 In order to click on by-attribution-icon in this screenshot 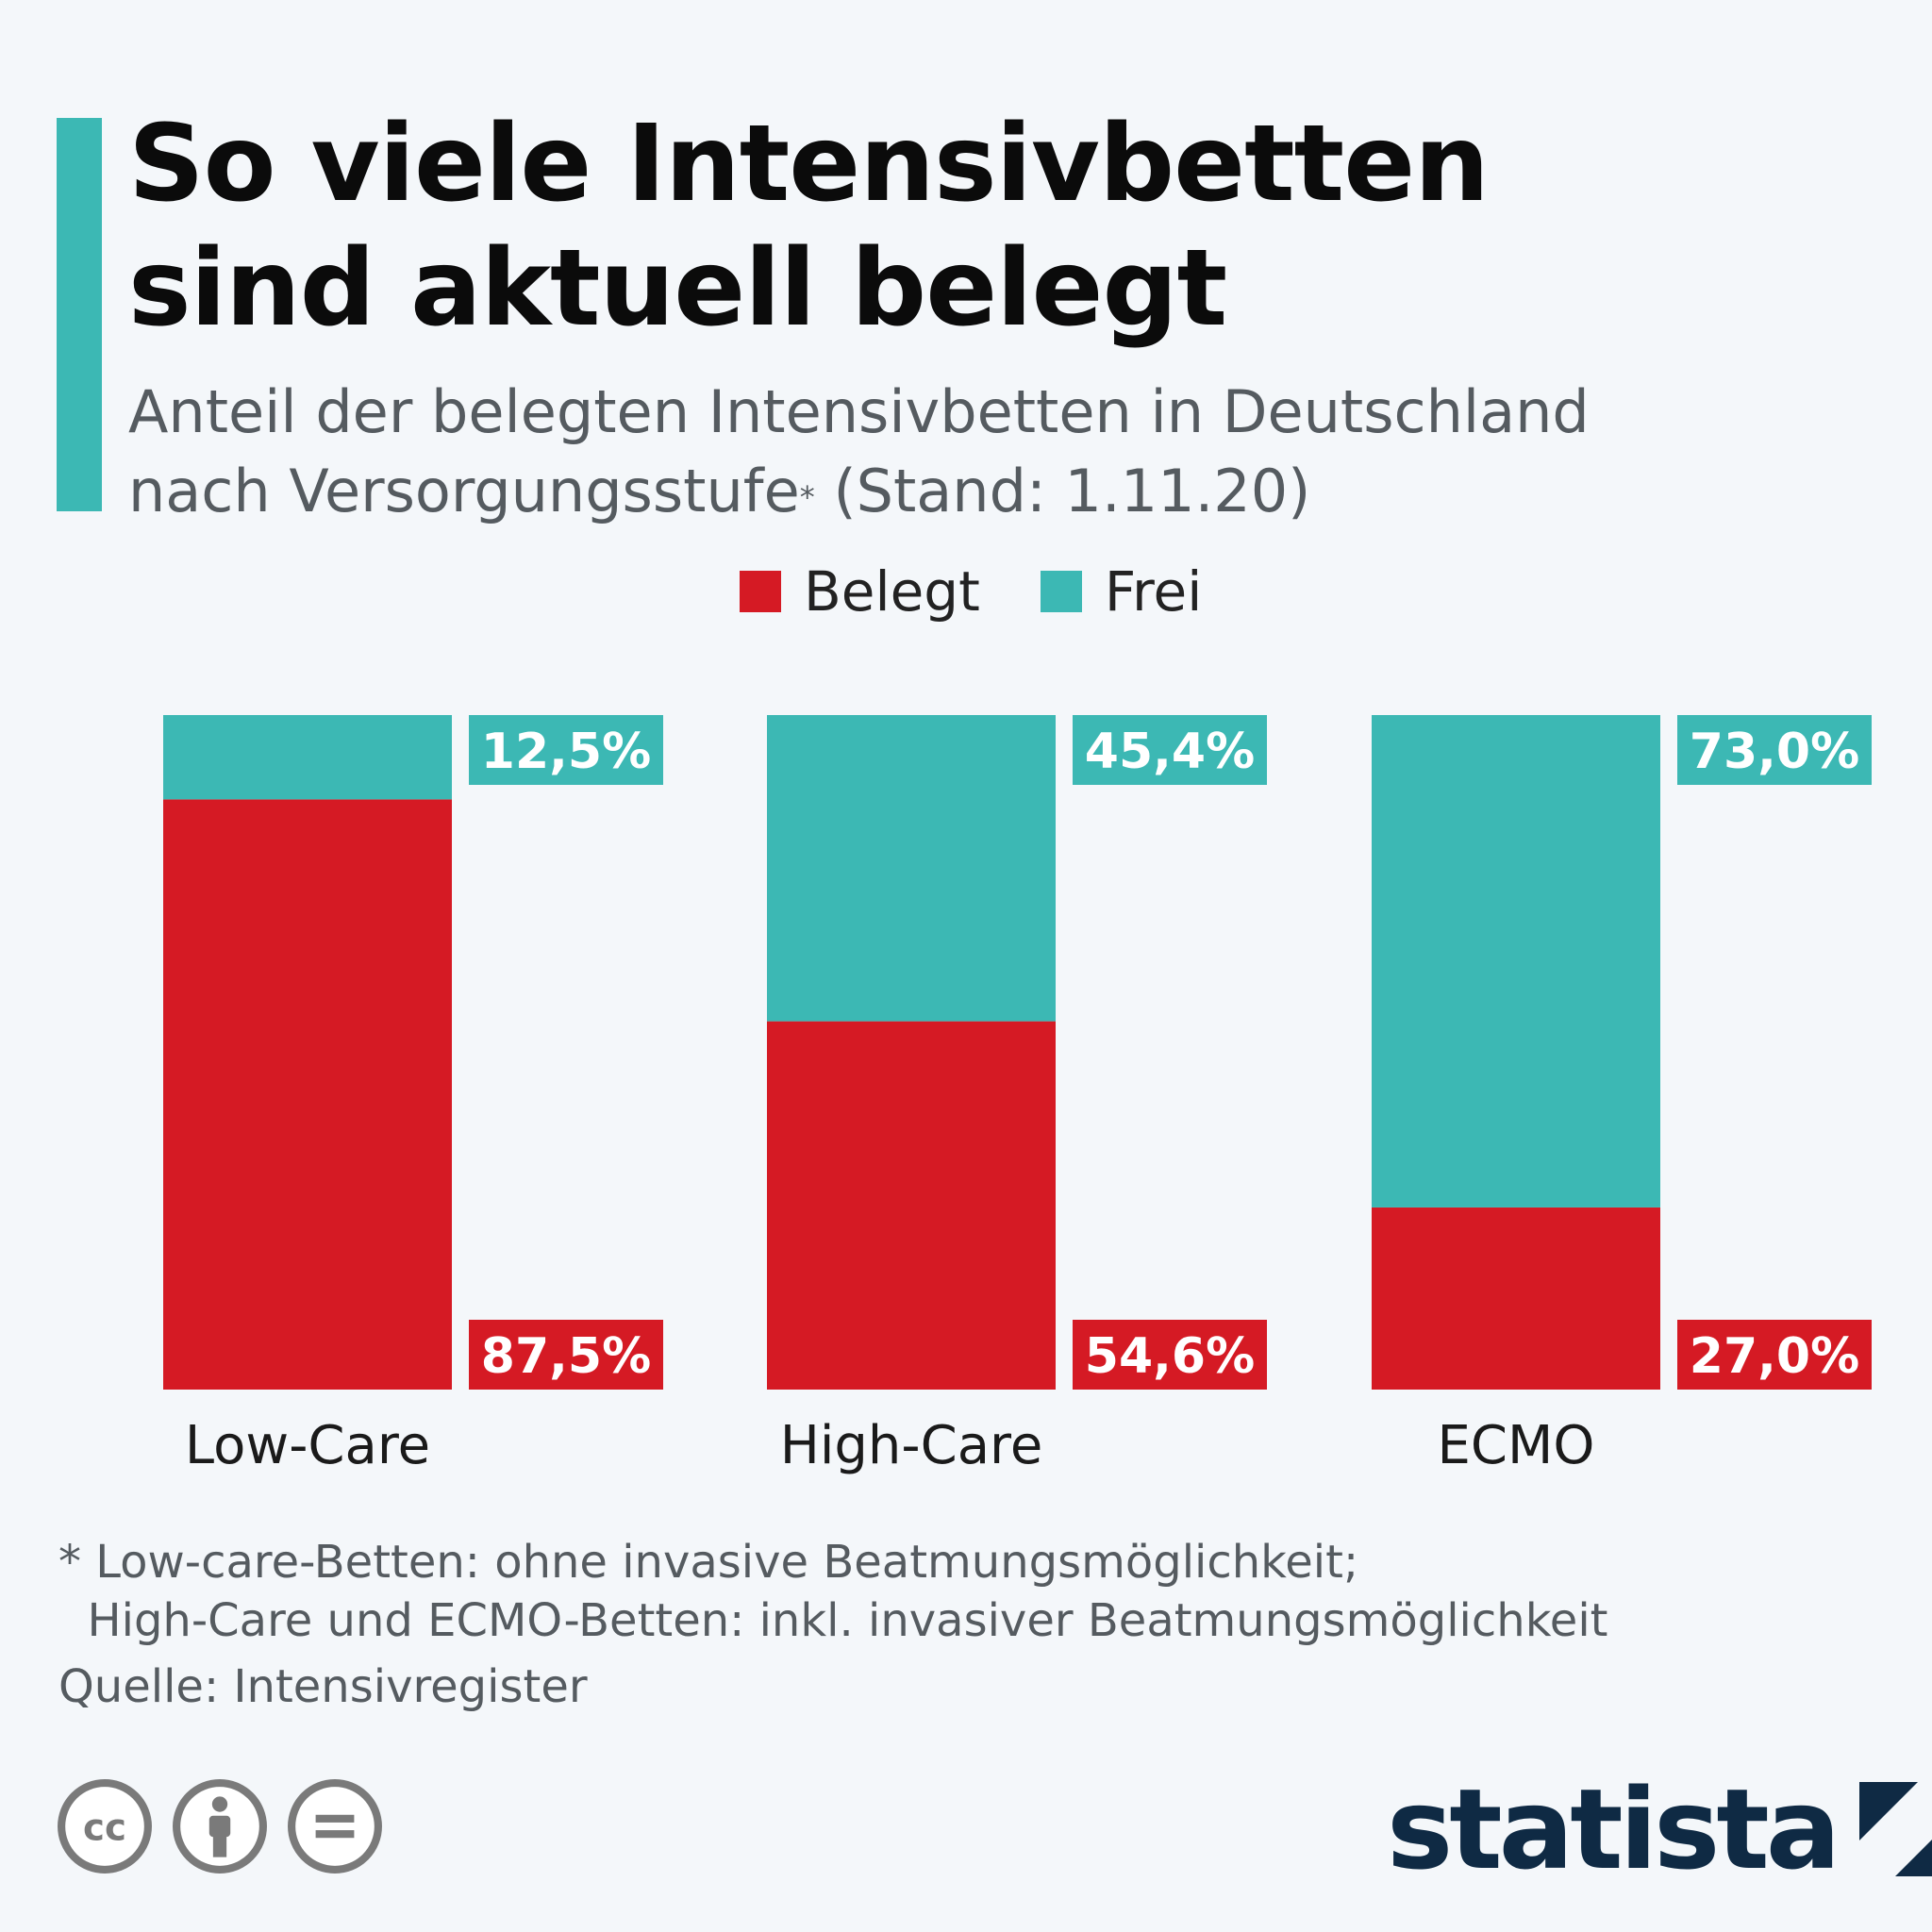, I will do `click(220, 1826)`.